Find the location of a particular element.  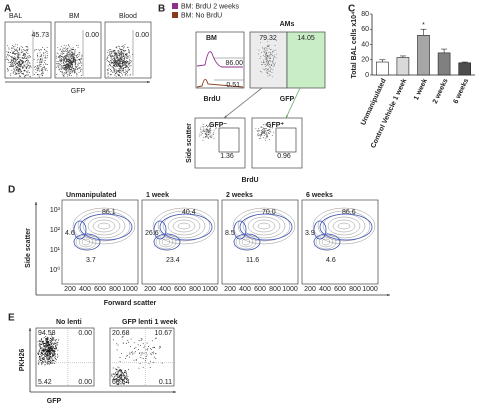

quadrant-value: 5.42 is located at coordinates (45, 382).